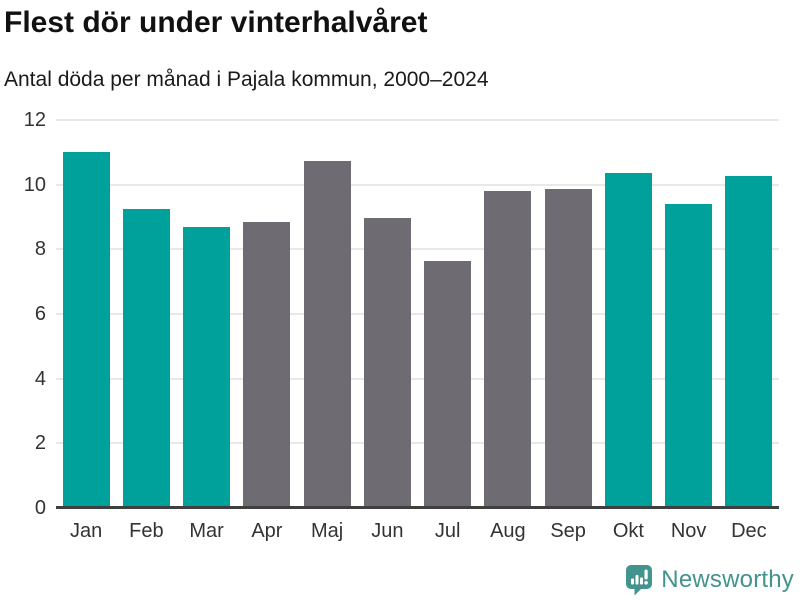 The width and height of the screenshot is (800, 600). Describe the element at coordinates (207, 367) in the screenshot. I see `bar-mar` at that location.